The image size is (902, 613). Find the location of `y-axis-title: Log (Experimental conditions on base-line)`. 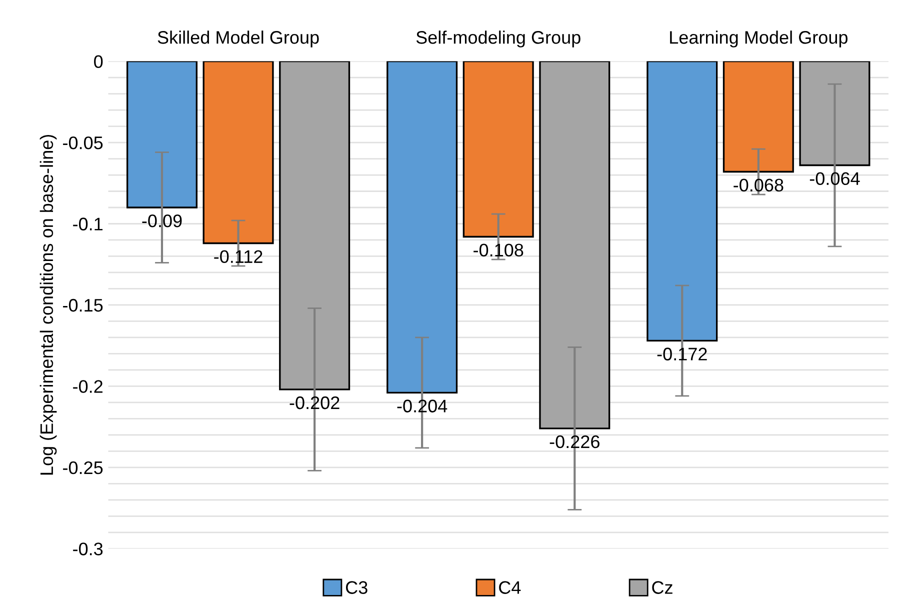

y-axis-title: Log (Experimental conditions on base-line) is located at coordinates (48, 304).